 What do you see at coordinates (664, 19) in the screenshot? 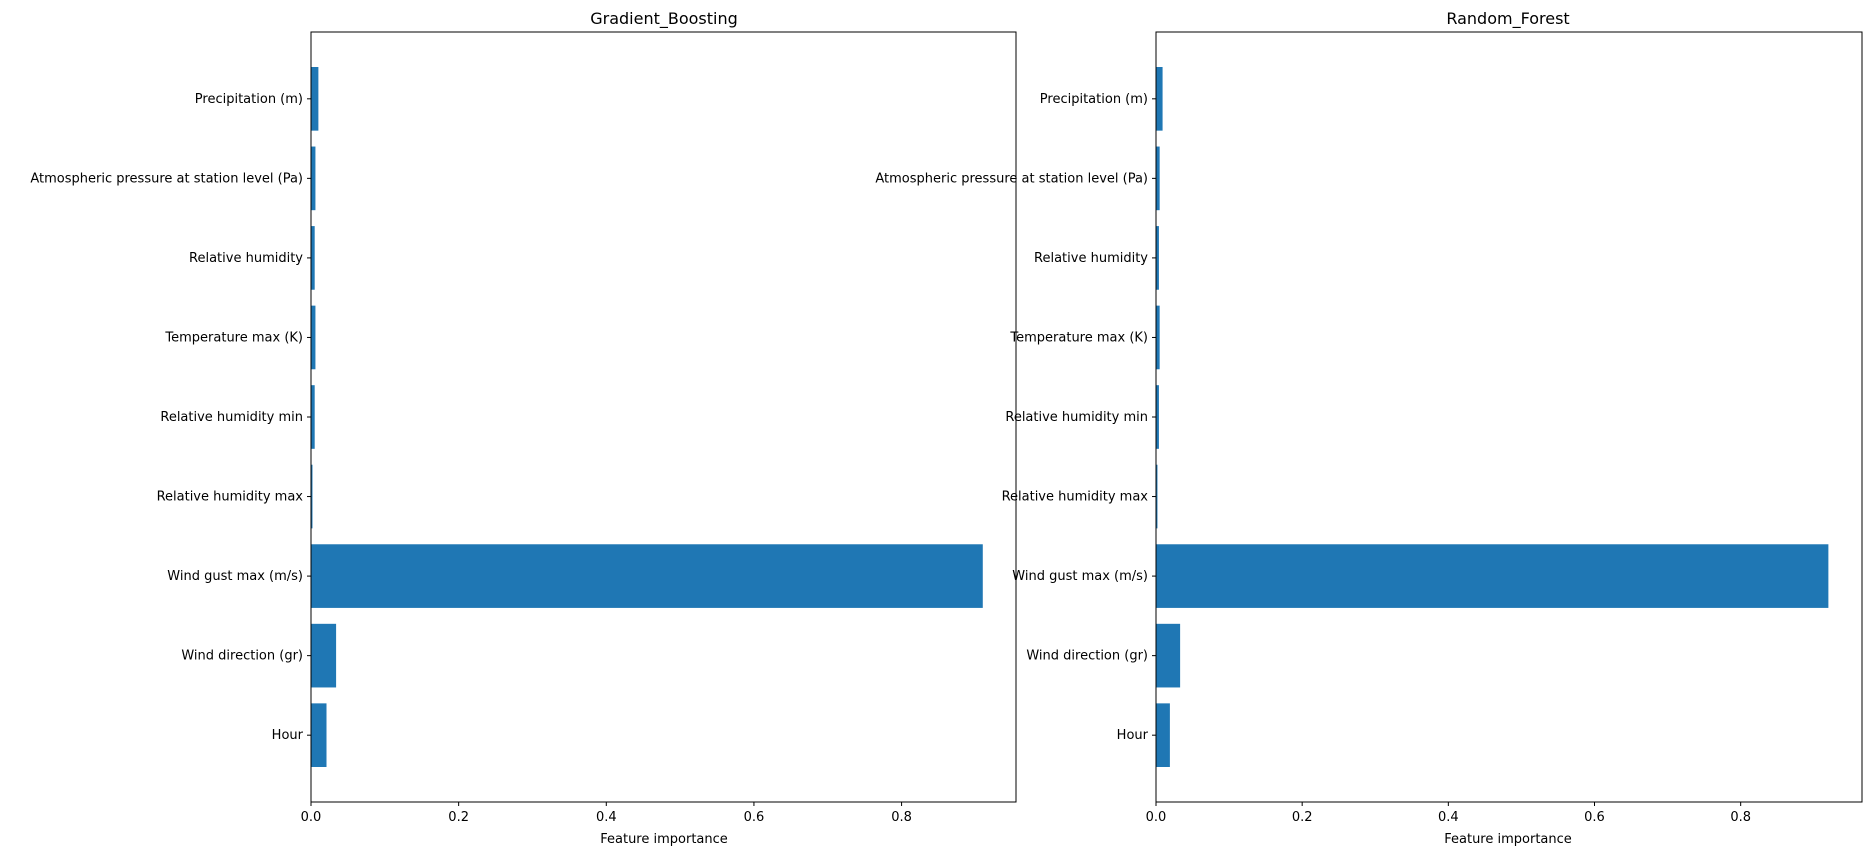
I see `chart-title: Gradient_Boosting` at bounding box center [664, 19].